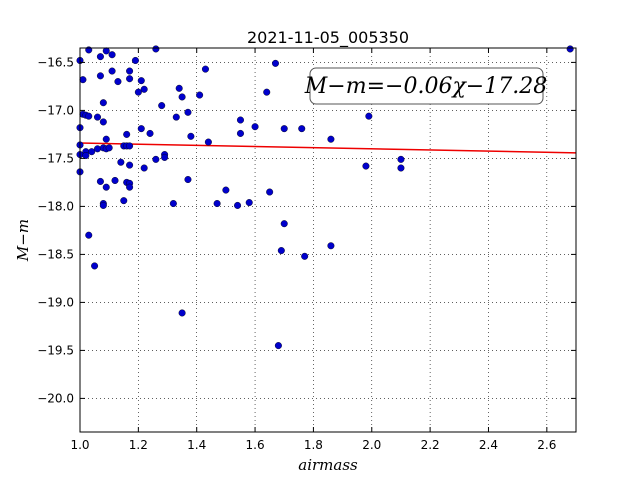  Describe the element at coordinates (55, 158) in the screenshot. I see `y-tick-label: −17.5` at that location.